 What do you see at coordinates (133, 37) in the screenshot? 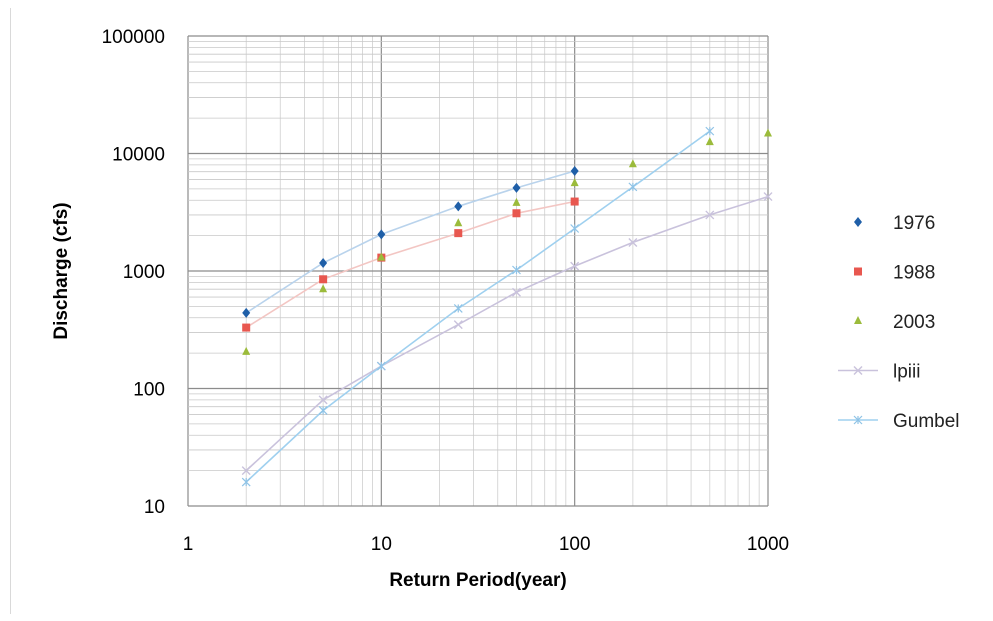
I see `y-tick-label: 100000` at bounding box center [133, 37].